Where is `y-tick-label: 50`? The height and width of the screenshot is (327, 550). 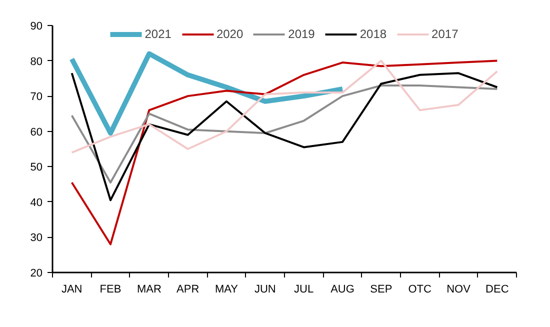 y-tick-label: 50 is located at coordinates (36, 168).